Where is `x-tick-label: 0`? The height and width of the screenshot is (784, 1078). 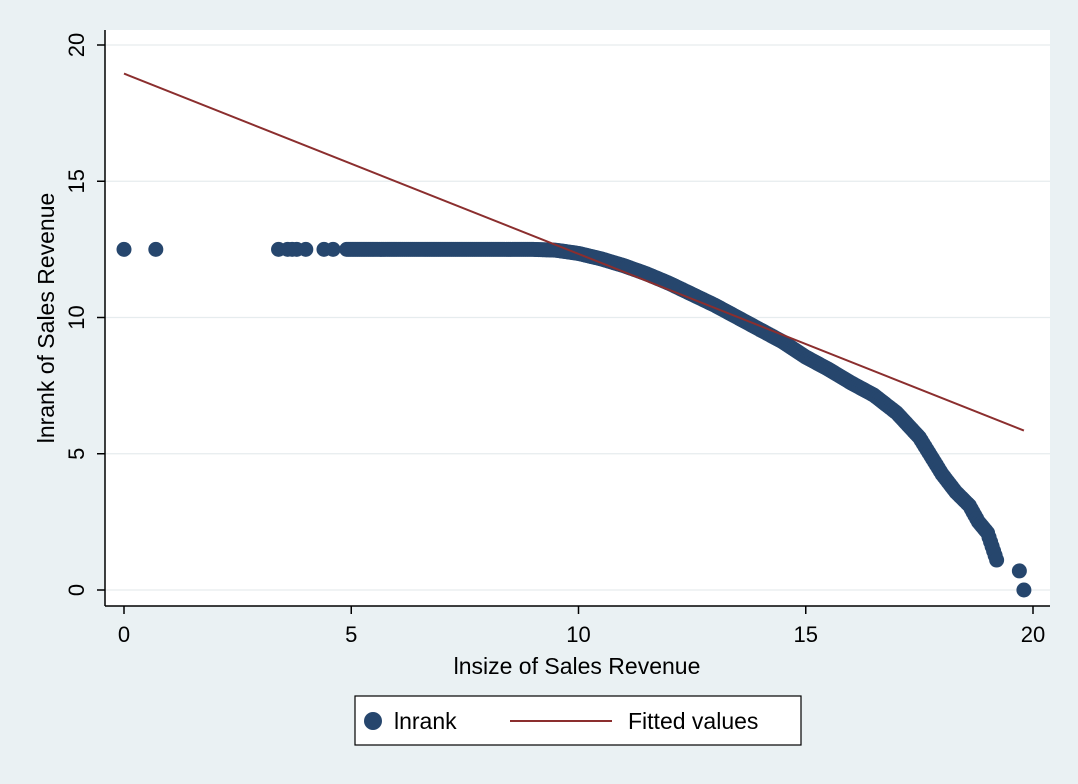
x-tick-label: 0 is located at coordinates (124, 634).